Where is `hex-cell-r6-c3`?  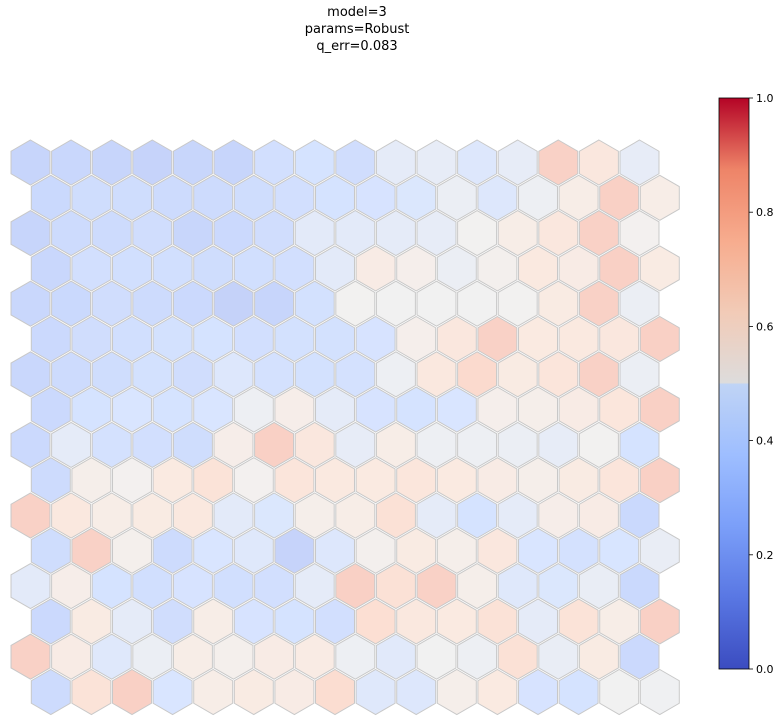
hex-cell-r6-c3 is located at coordinates (152, 374).